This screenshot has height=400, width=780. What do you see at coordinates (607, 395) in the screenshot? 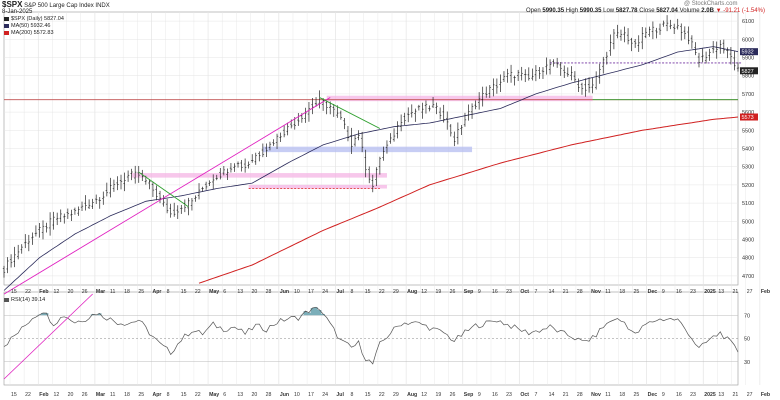
I see `date-tick-label-bottom: 11` at bounding box center [607, 395].